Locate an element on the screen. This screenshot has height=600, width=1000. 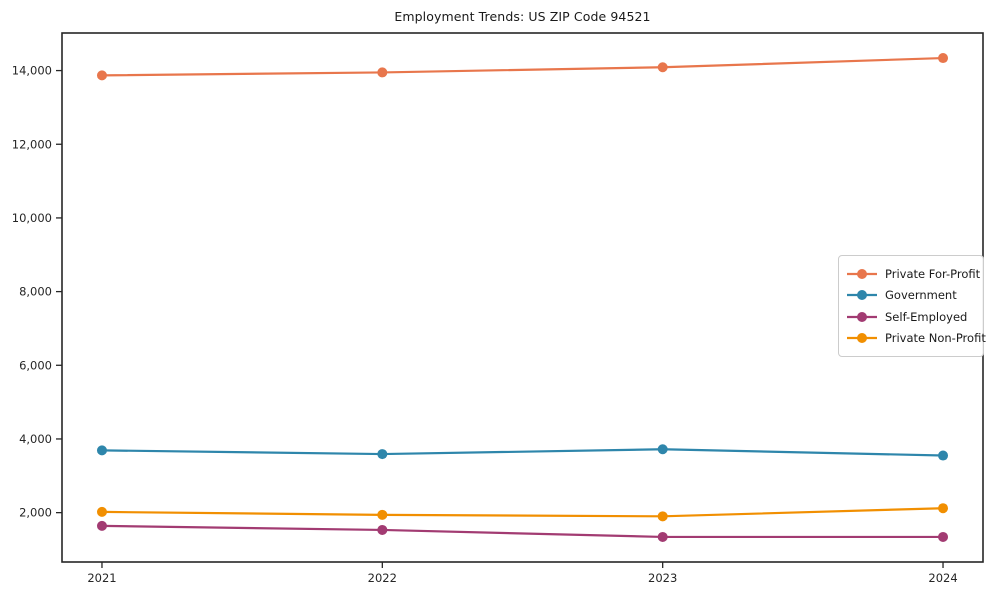
x-tick-label: 2024 is located at coordinates (942, 578).